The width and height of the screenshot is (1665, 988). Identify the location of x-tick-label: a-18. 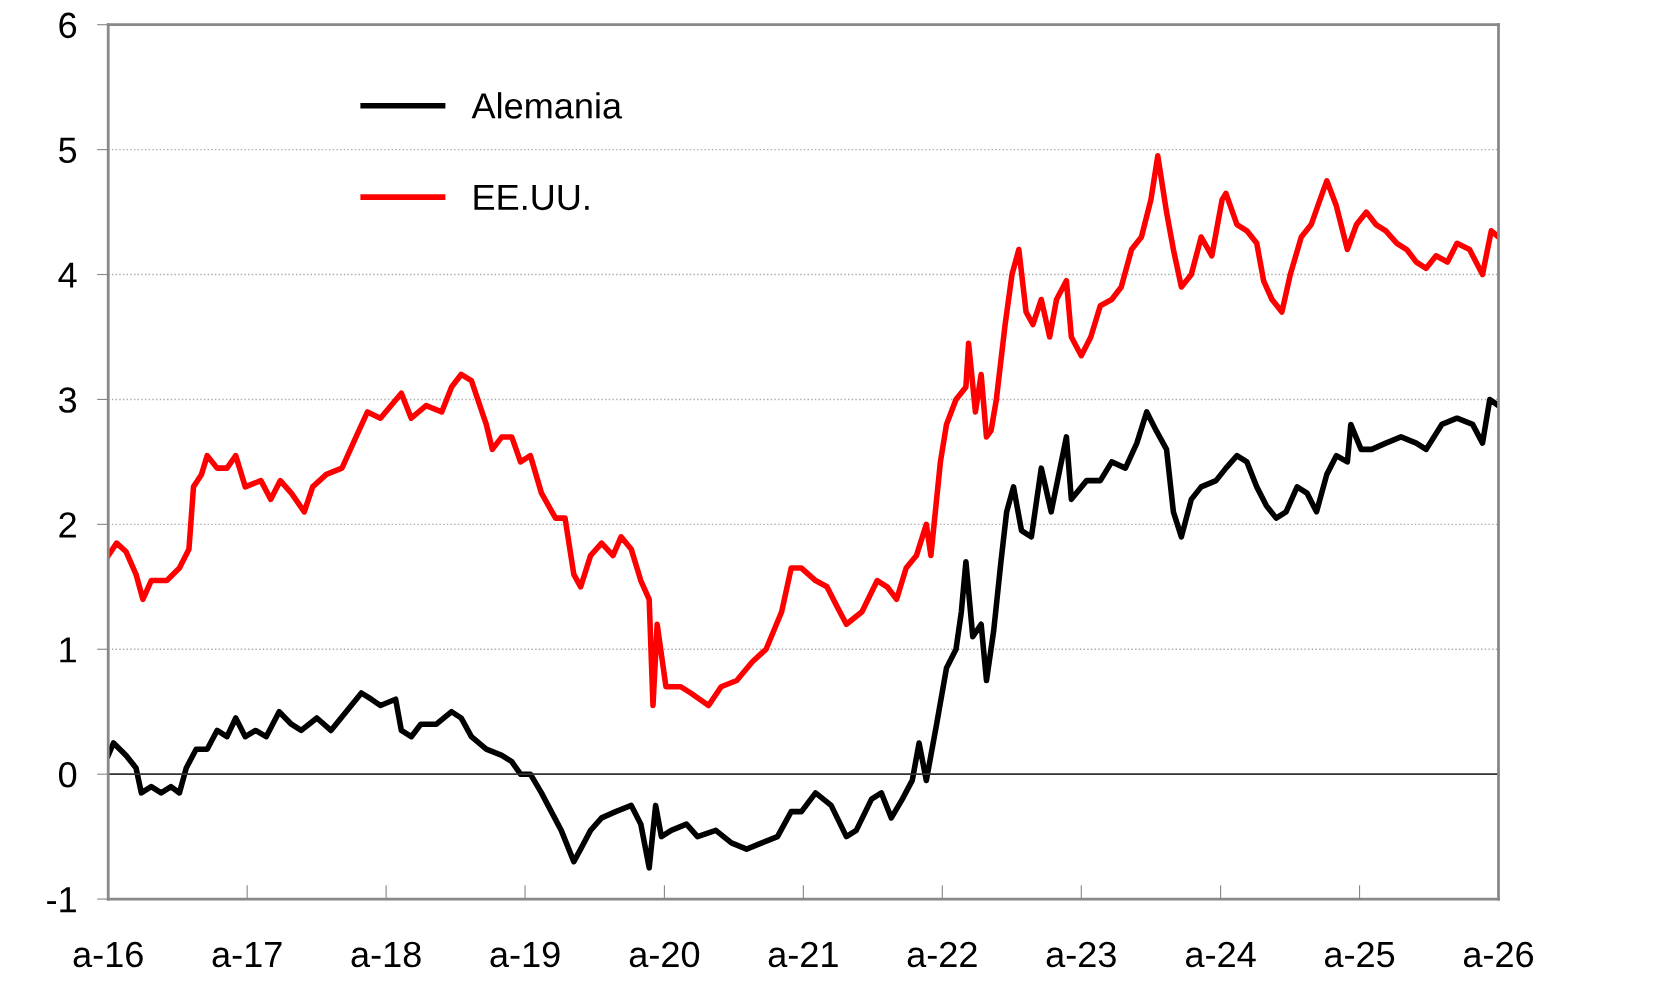
(386, 954).